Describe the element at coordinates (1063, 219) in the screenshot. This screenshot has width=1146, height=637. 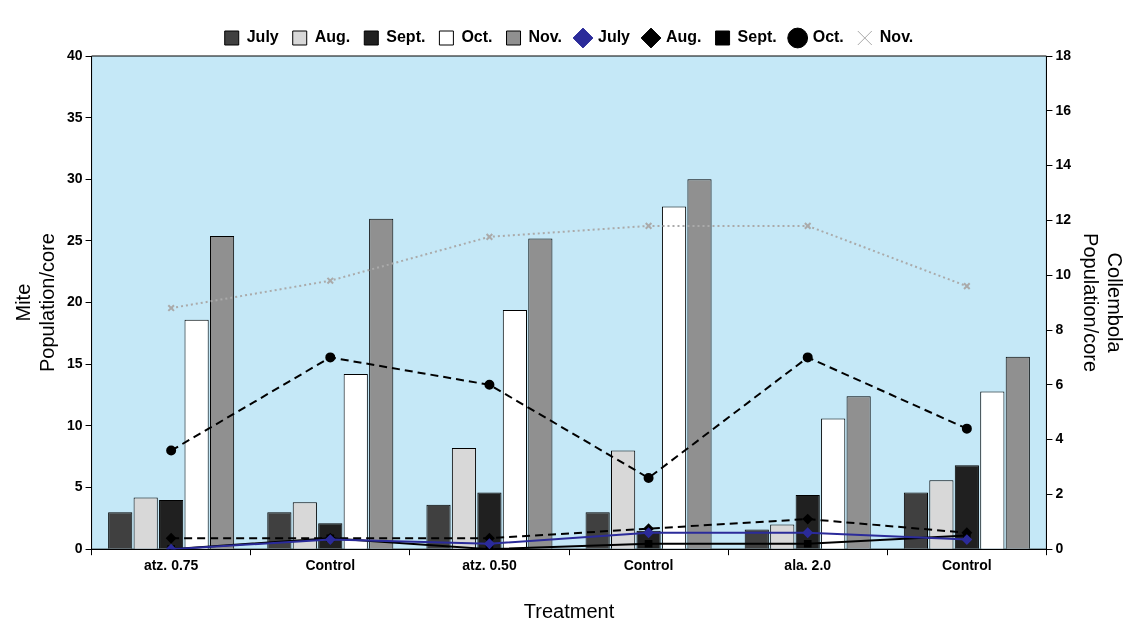
I see `y2-tick-label: 12` at that location.